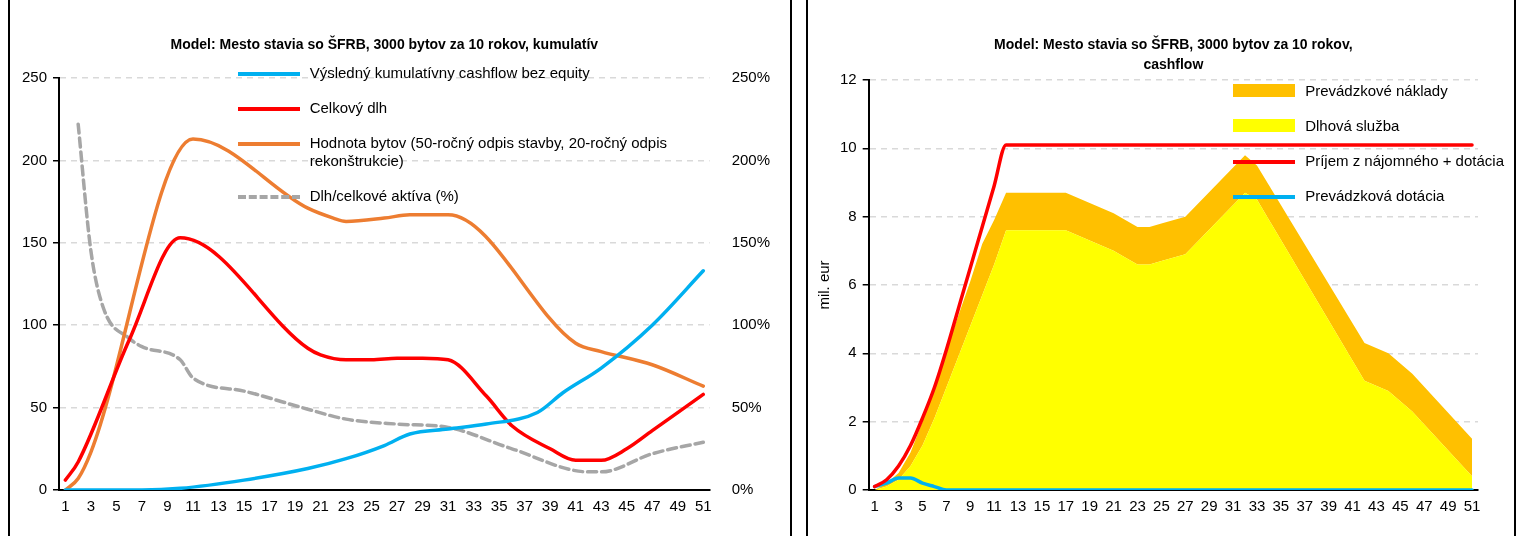 This screenshot has height=536, width=1518. What do you see at coordinates (489, 152) in the screenshot?
I see `legend-label: Hodnota bytov (50-ročný odpis stavby, 20-ročný odpis rekonštrukcie)` at bounding box center [489, 152].